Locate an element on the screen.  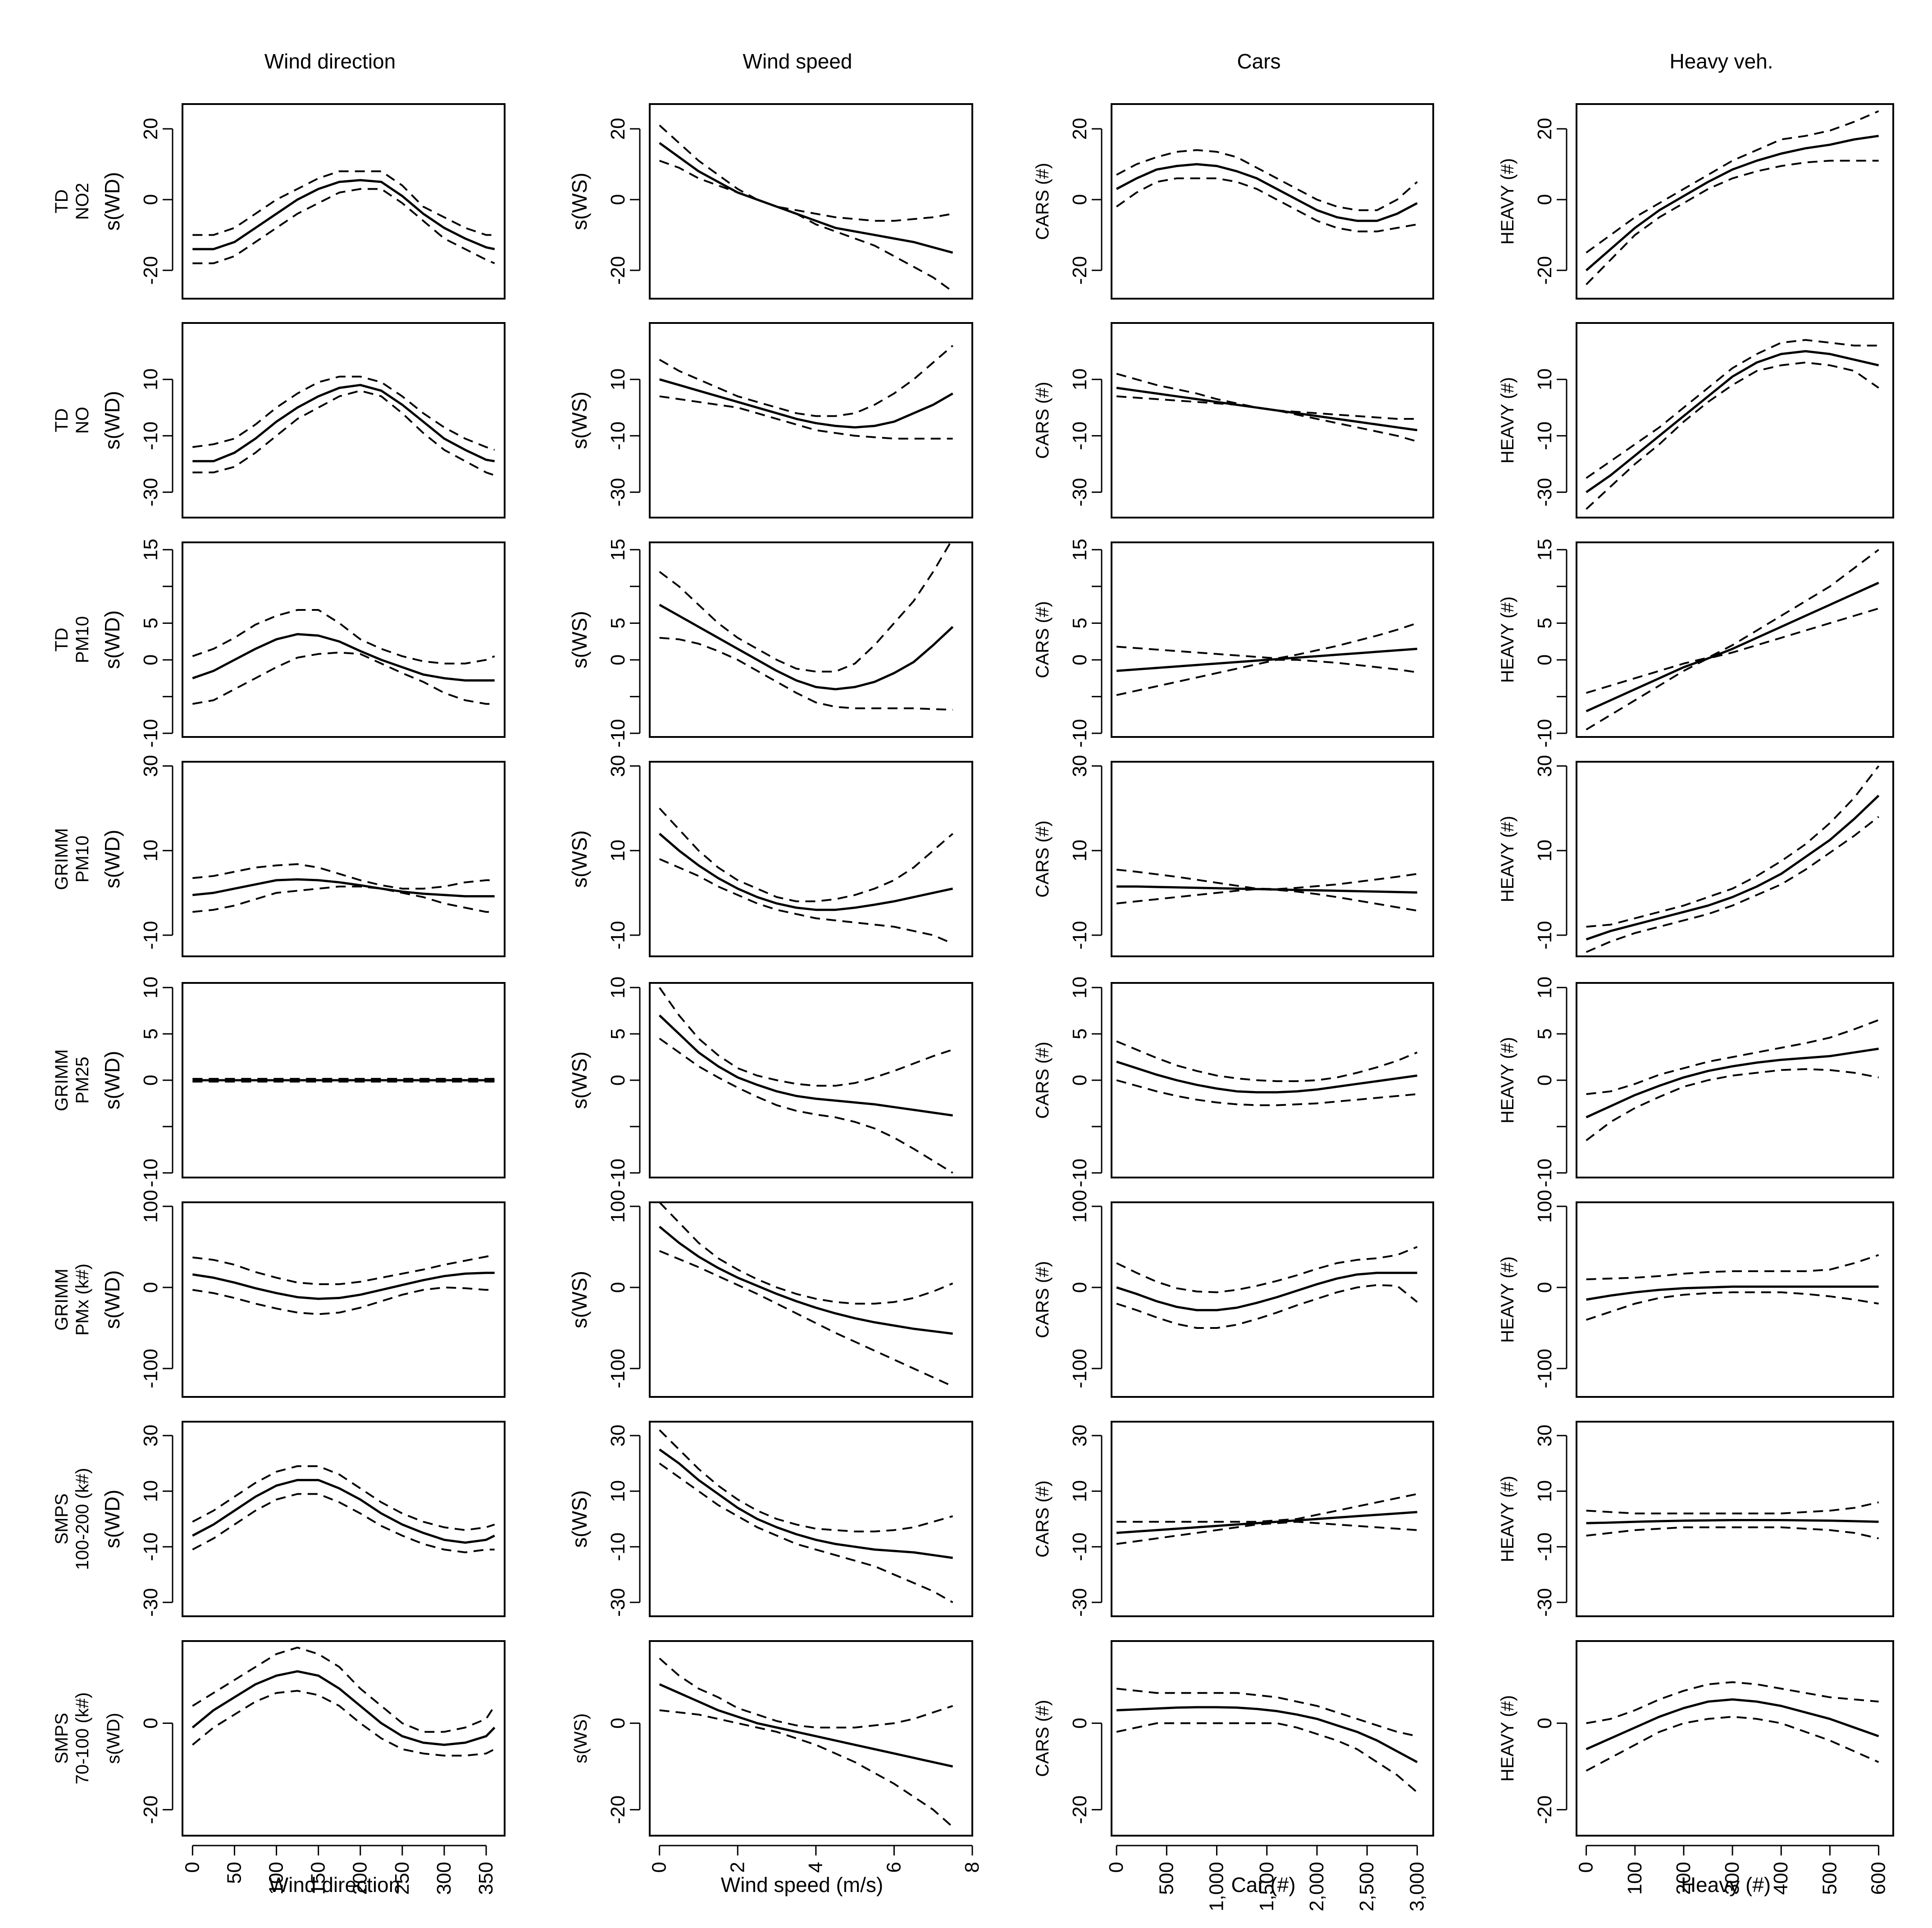
x-tick-label: 8 is located at coordinates (972, 1868).